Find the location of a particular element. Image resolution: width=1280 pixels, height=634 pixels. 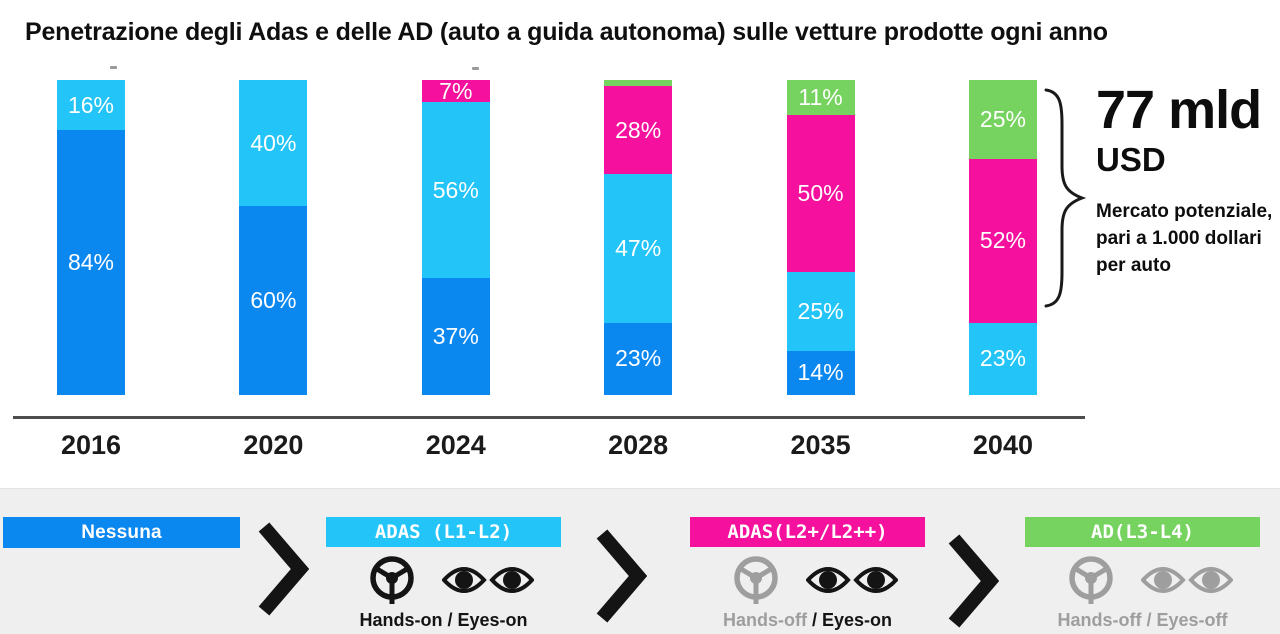

x-axis-line is located at coordinates (549, 417).